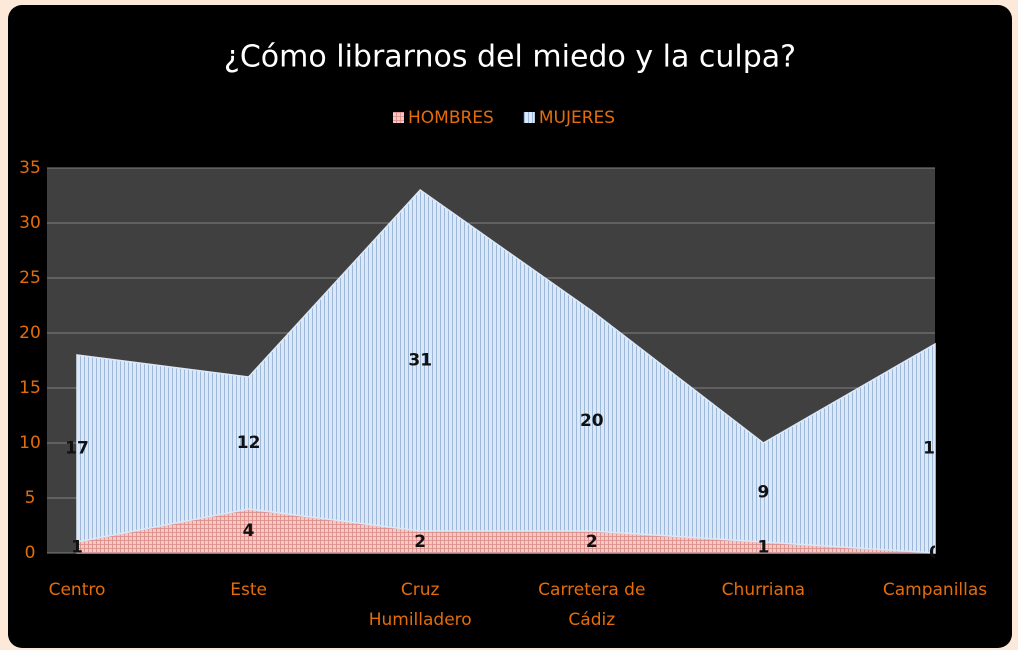 The width and height of the screenshot is (1018, 650). I want to click on y-tick-label: 10, so click(30, 443).